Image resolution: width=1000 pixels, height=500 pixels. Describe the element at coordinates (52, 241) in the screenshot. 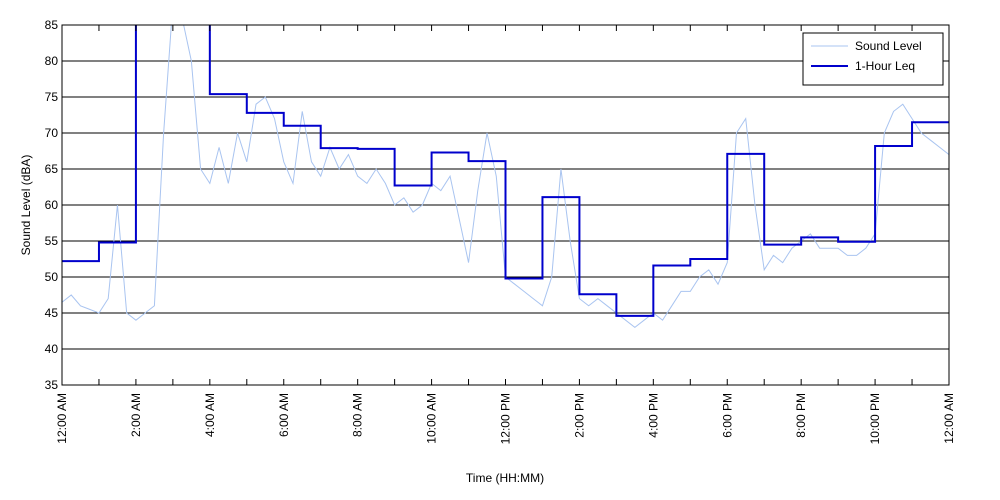

I see `y-tick-label: 55` at that location.